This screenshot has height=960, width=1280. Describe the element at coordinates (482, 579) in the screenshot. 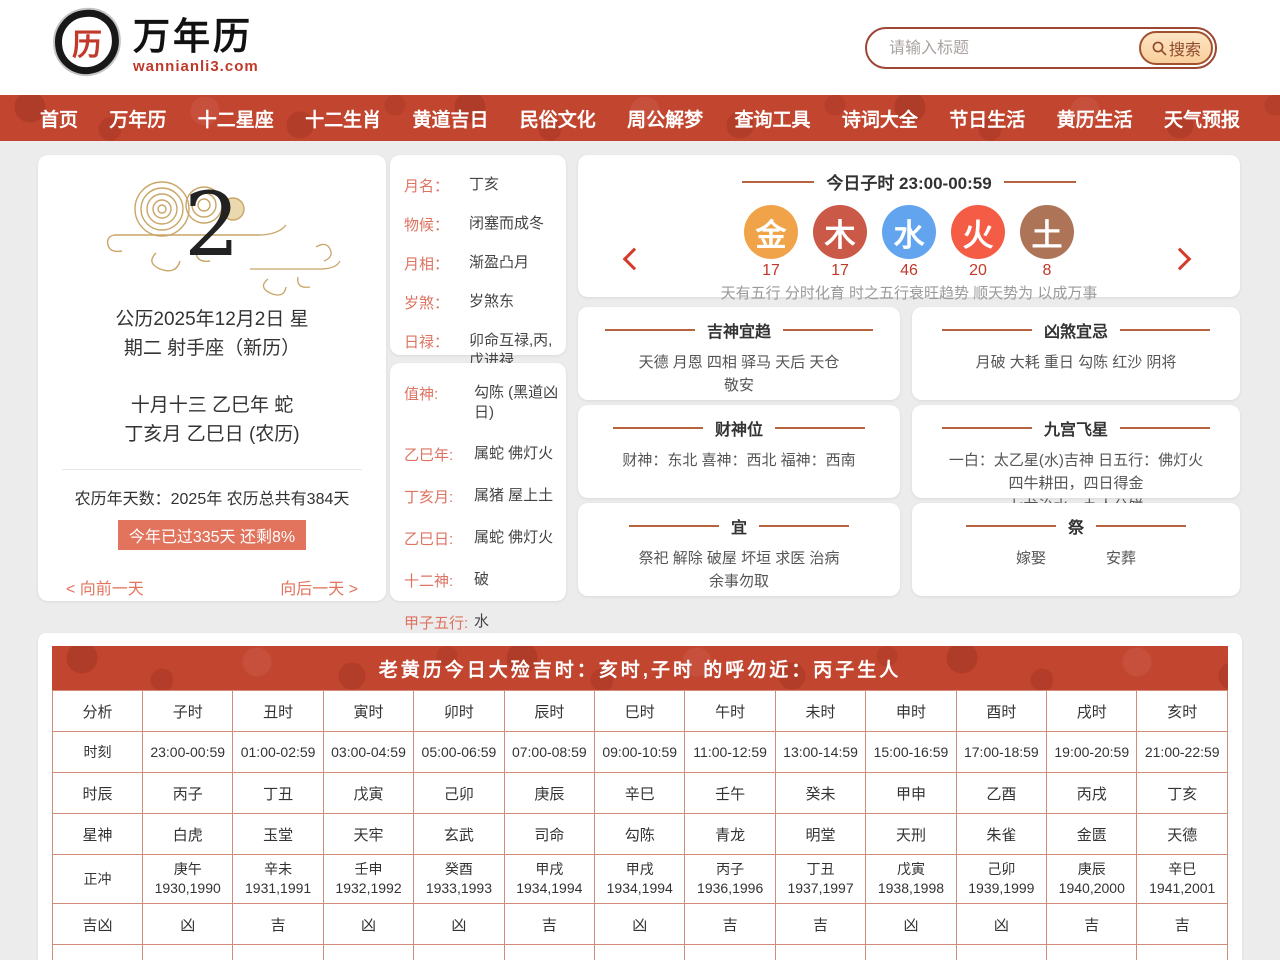

I see `info-value: 破` at that location.